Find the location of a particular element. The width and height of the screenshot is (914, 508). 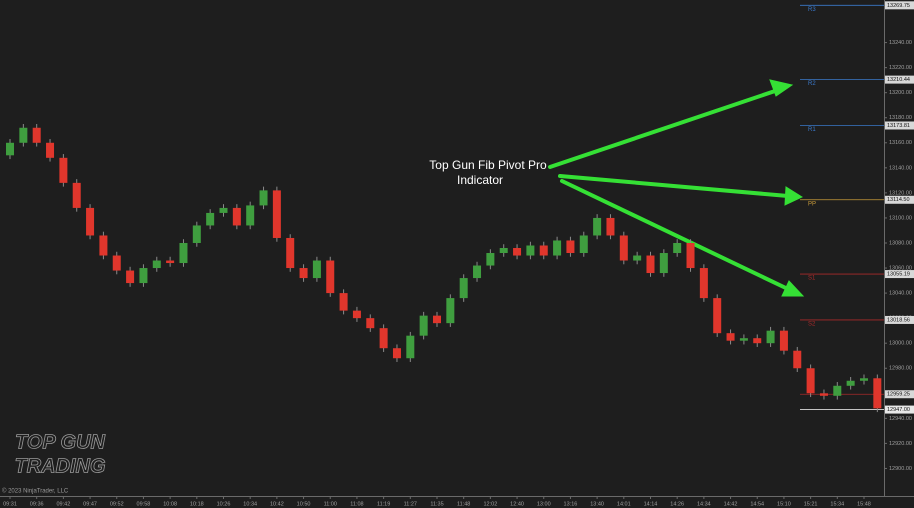

x-tick-label: 15:34 is located at coordinates (837, 504).